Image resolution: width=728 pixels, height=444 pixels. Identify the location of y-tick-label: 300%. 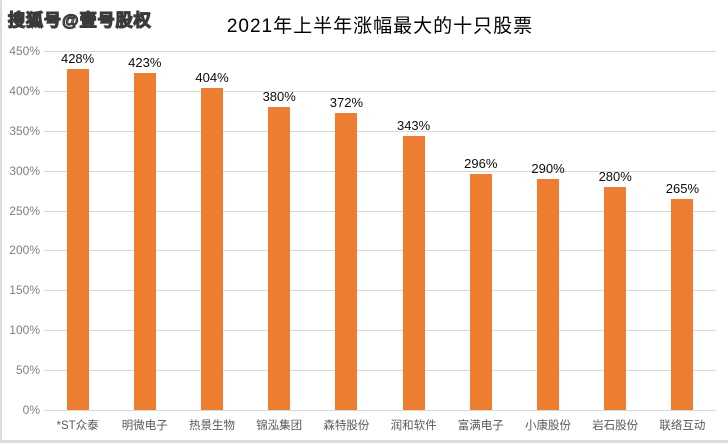
(24, 170).